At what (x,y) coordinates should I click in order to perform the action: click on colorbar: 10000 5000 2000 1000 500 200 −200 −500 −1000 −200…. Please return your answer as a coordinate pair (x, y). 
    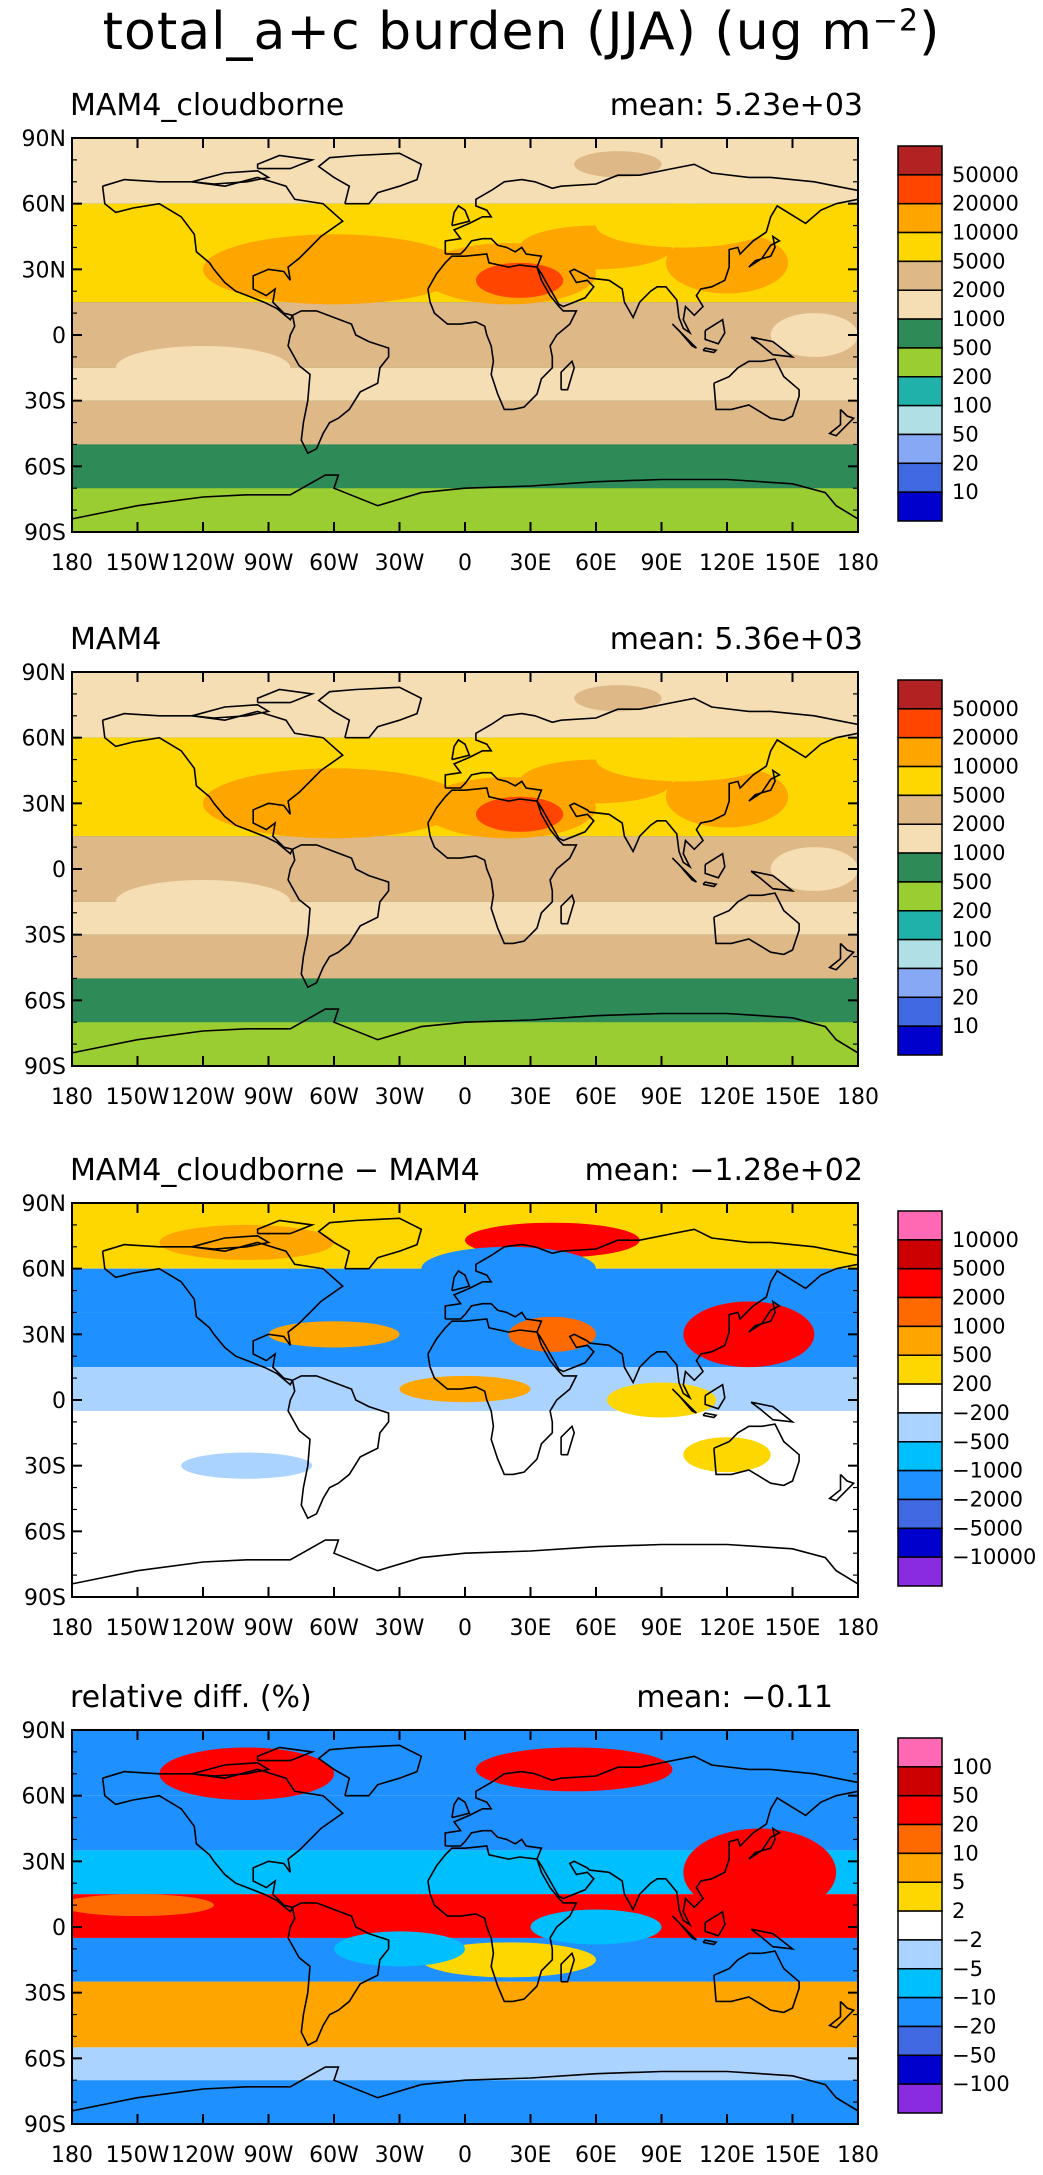
    Looking at the image, I should click on (966, 1398).